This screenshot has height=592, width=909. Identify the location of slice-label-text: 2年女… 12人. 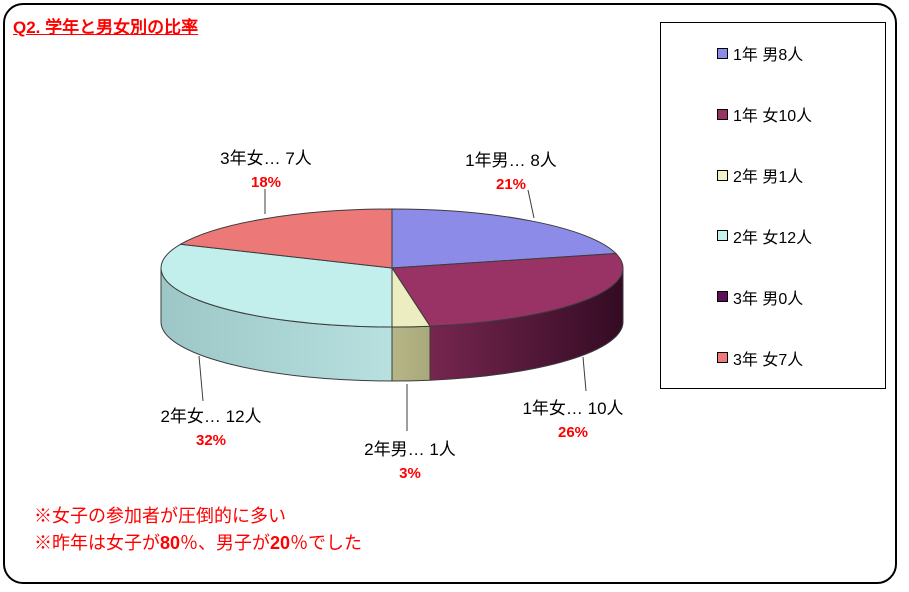
(211, 416).